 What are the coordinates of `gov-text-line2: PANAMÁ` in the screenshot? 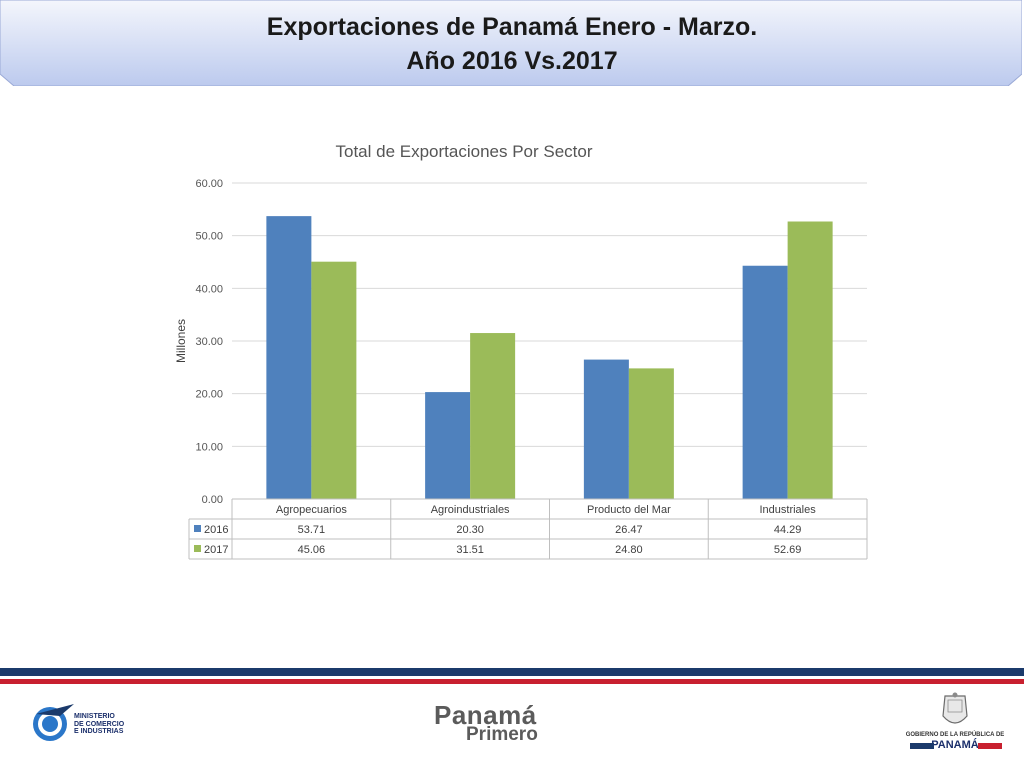 It's located at (955, 745).